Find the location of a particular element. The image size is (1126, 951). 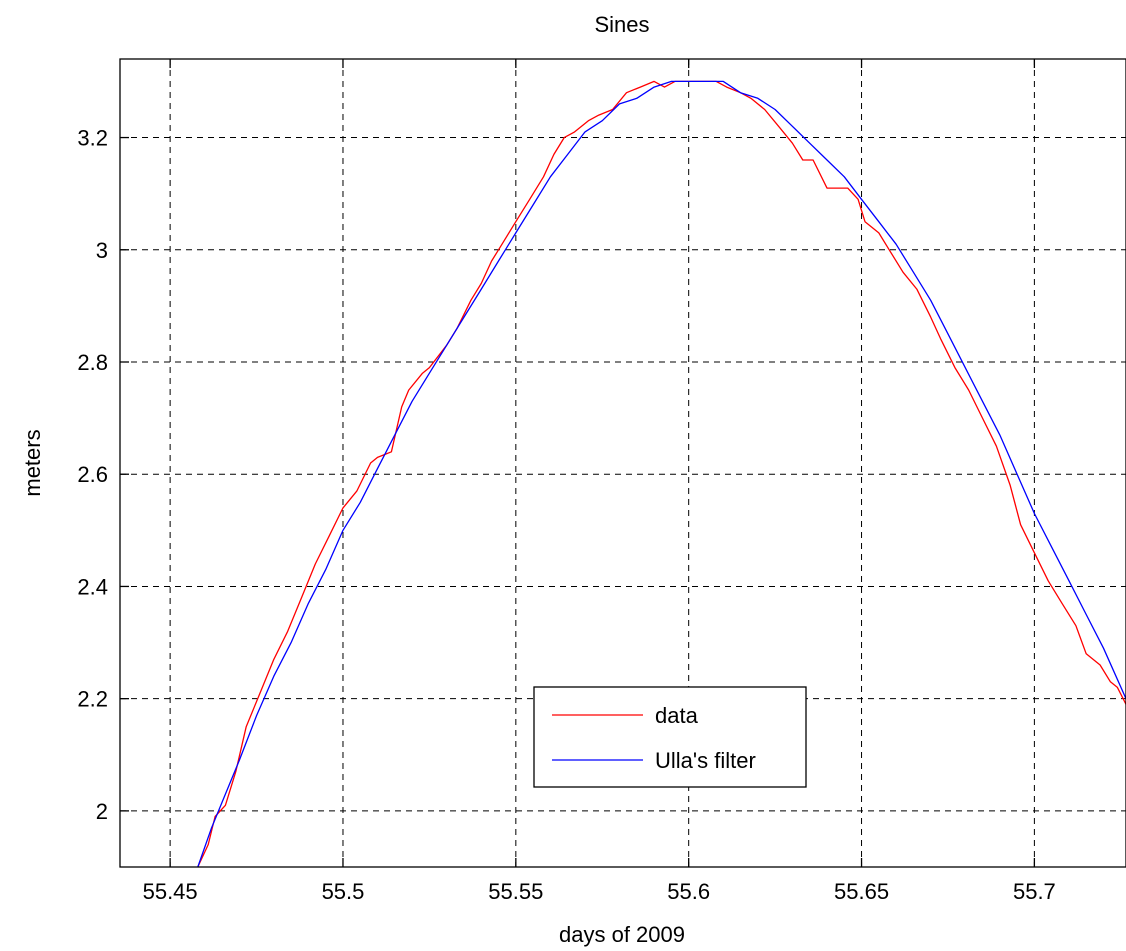

x-tick-label: 55.7 is located at coordinates (1034, 891).